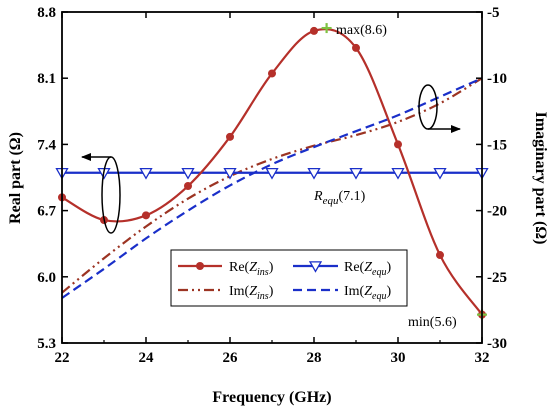 This screenshot has height=414, width=550. I want to click on y-right-tick-label-3: -15, so click(497, 145).